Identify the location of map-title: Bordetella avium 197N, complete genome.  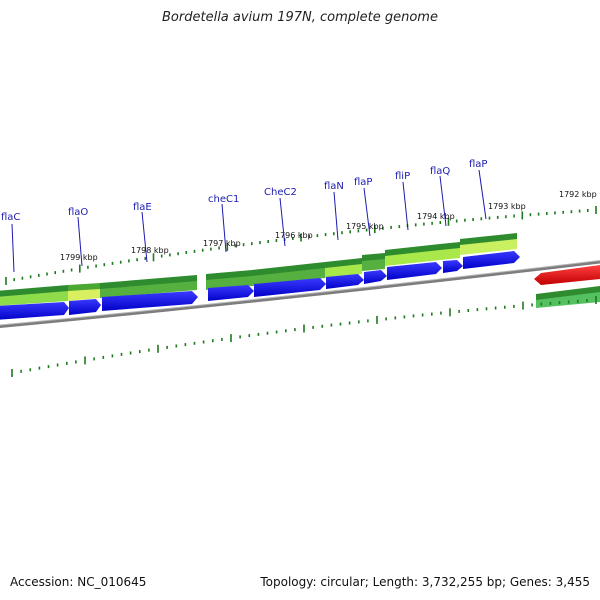
(300, 17).